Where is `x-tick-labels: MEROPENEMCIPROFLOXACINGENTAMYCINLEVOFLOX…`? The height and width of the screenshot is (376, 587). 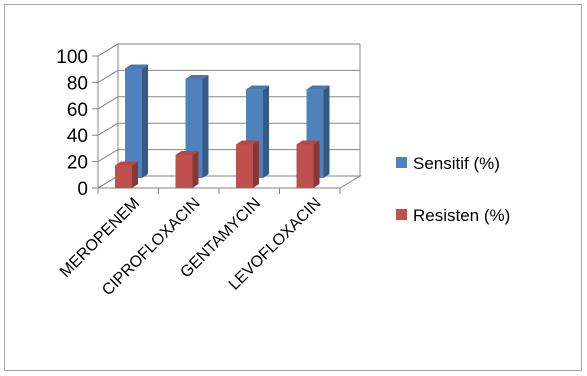 x-tick-labels: MEROPENEMCIPROFLOXACINGENTAMYCINLEVOFLOX… is located at coordinates (191, 247).